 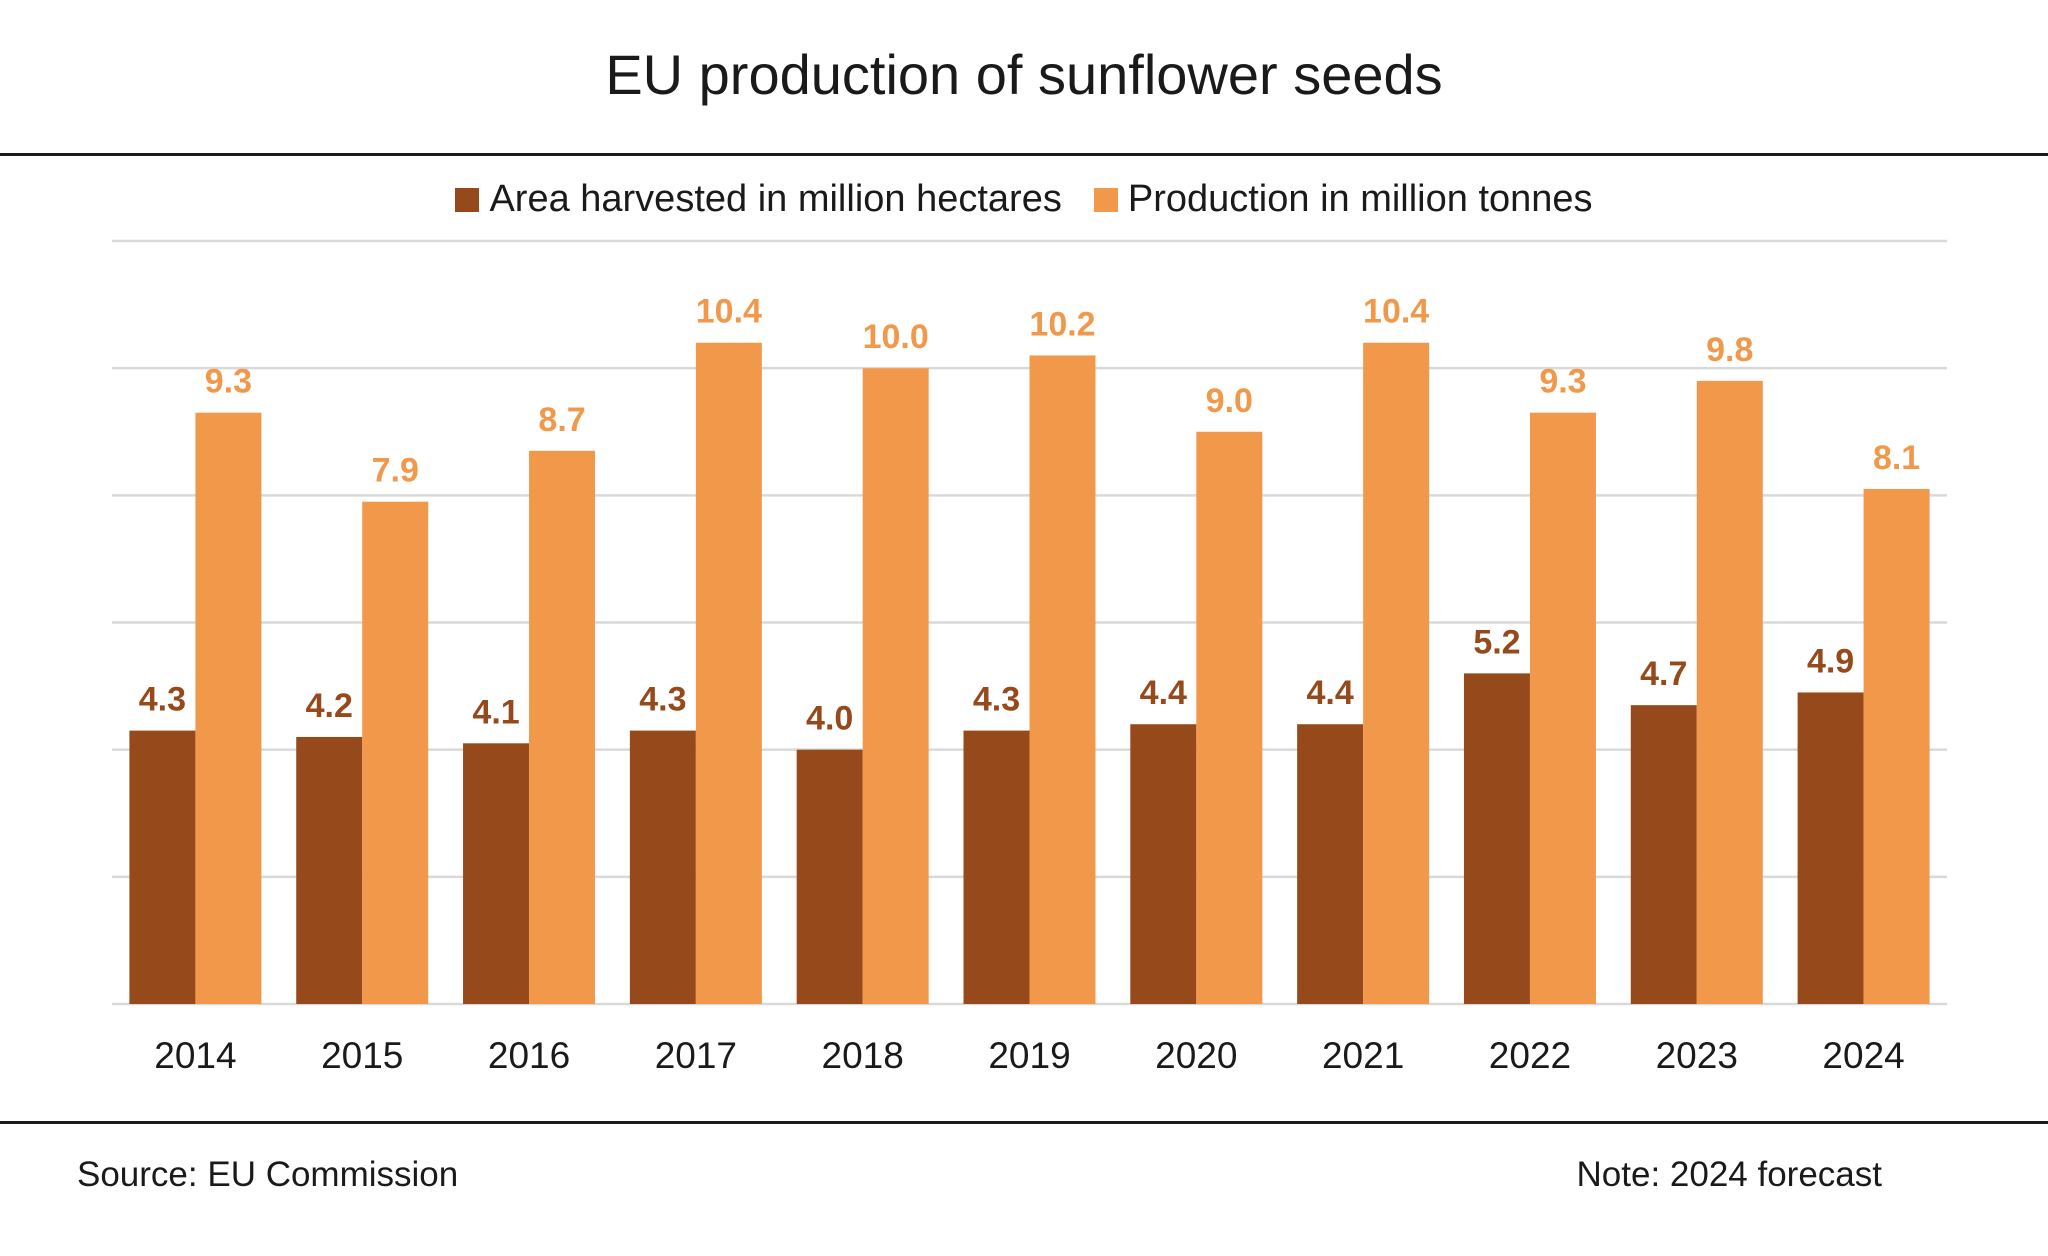 What do you see at coordinates (1363, 1055) in the screenshot?
I see `x-tick-label-2021: 2021` at bounding box center [1363, 1055].